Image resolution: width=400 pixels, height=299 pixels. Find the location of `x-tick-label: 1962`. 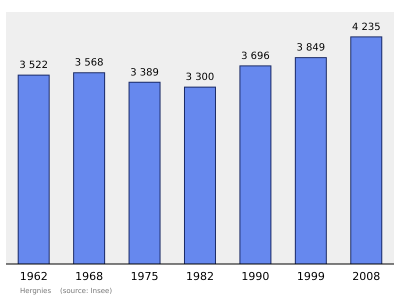

x-tick-label: 1962 is located at coordinates (34, 276).